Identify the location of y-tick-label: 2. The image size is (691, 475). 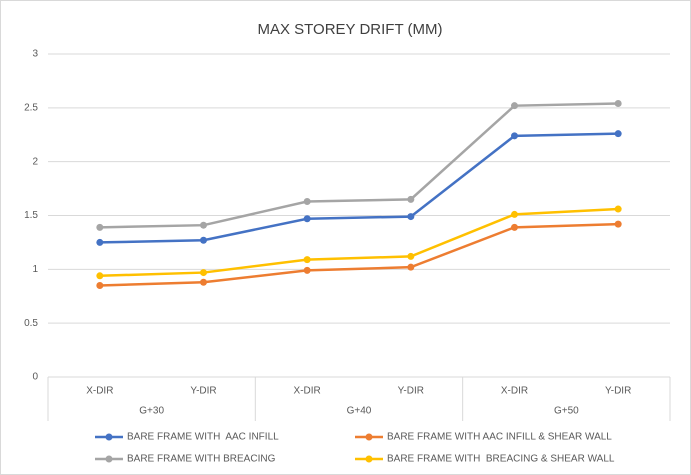
(35, 161).